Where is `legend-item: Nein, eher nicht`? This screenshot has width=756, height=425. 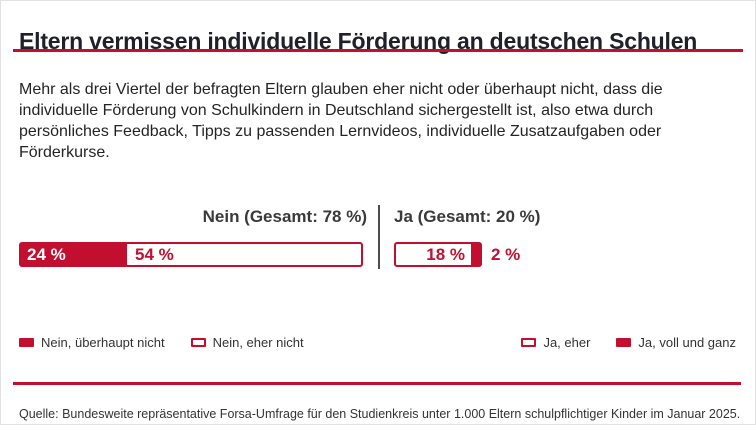
legend-item: Nein, eher nicht is located at coordinates (247, 342).